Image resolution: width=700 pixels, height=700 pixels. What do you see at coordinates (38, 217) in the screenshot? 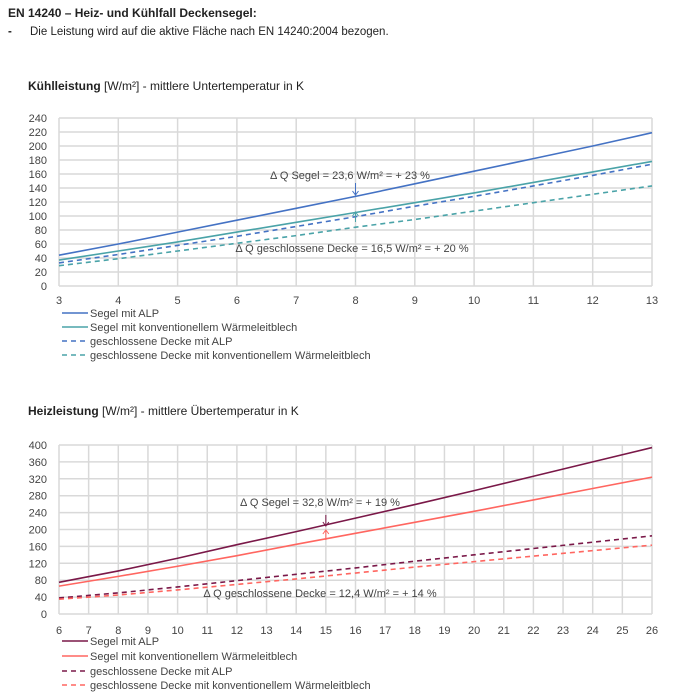
I see `y-tick-label: 100` at bounding box center [38, 217].